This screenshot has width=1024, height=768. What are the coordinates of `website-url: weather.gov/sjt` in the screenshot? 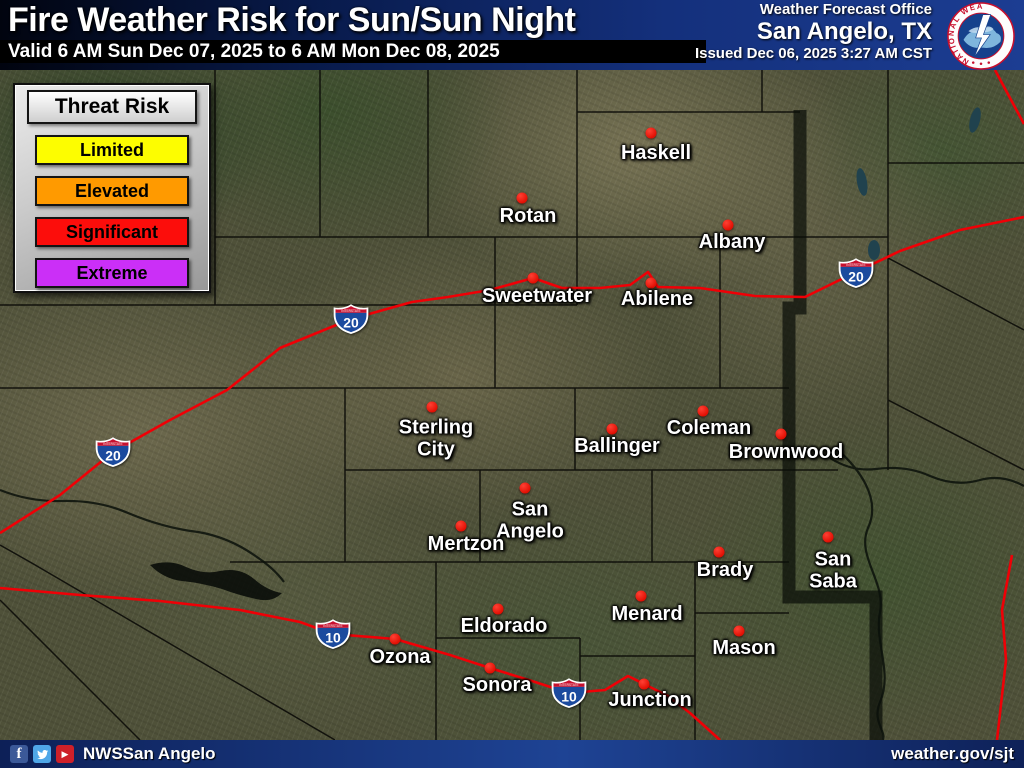 It's located at (952, 753).